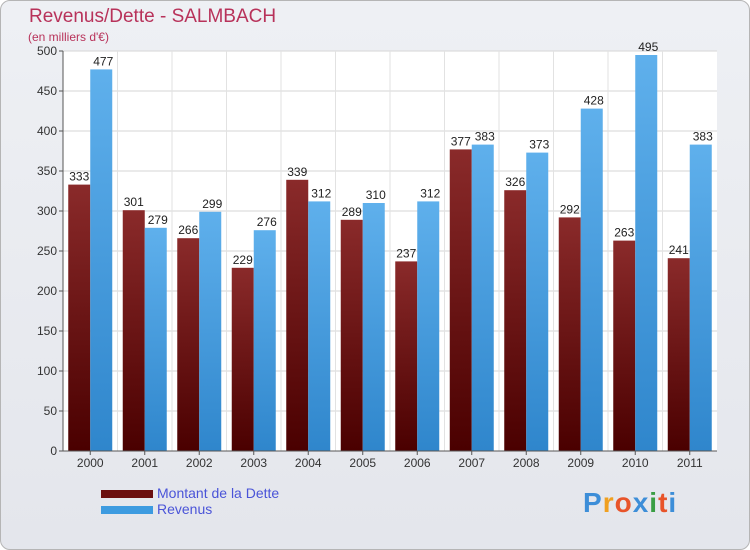 The image size is (750, 550). Describe the element at coordinates (47, 291) in the screenshot. I see `y-tick-label: 200` at that location.